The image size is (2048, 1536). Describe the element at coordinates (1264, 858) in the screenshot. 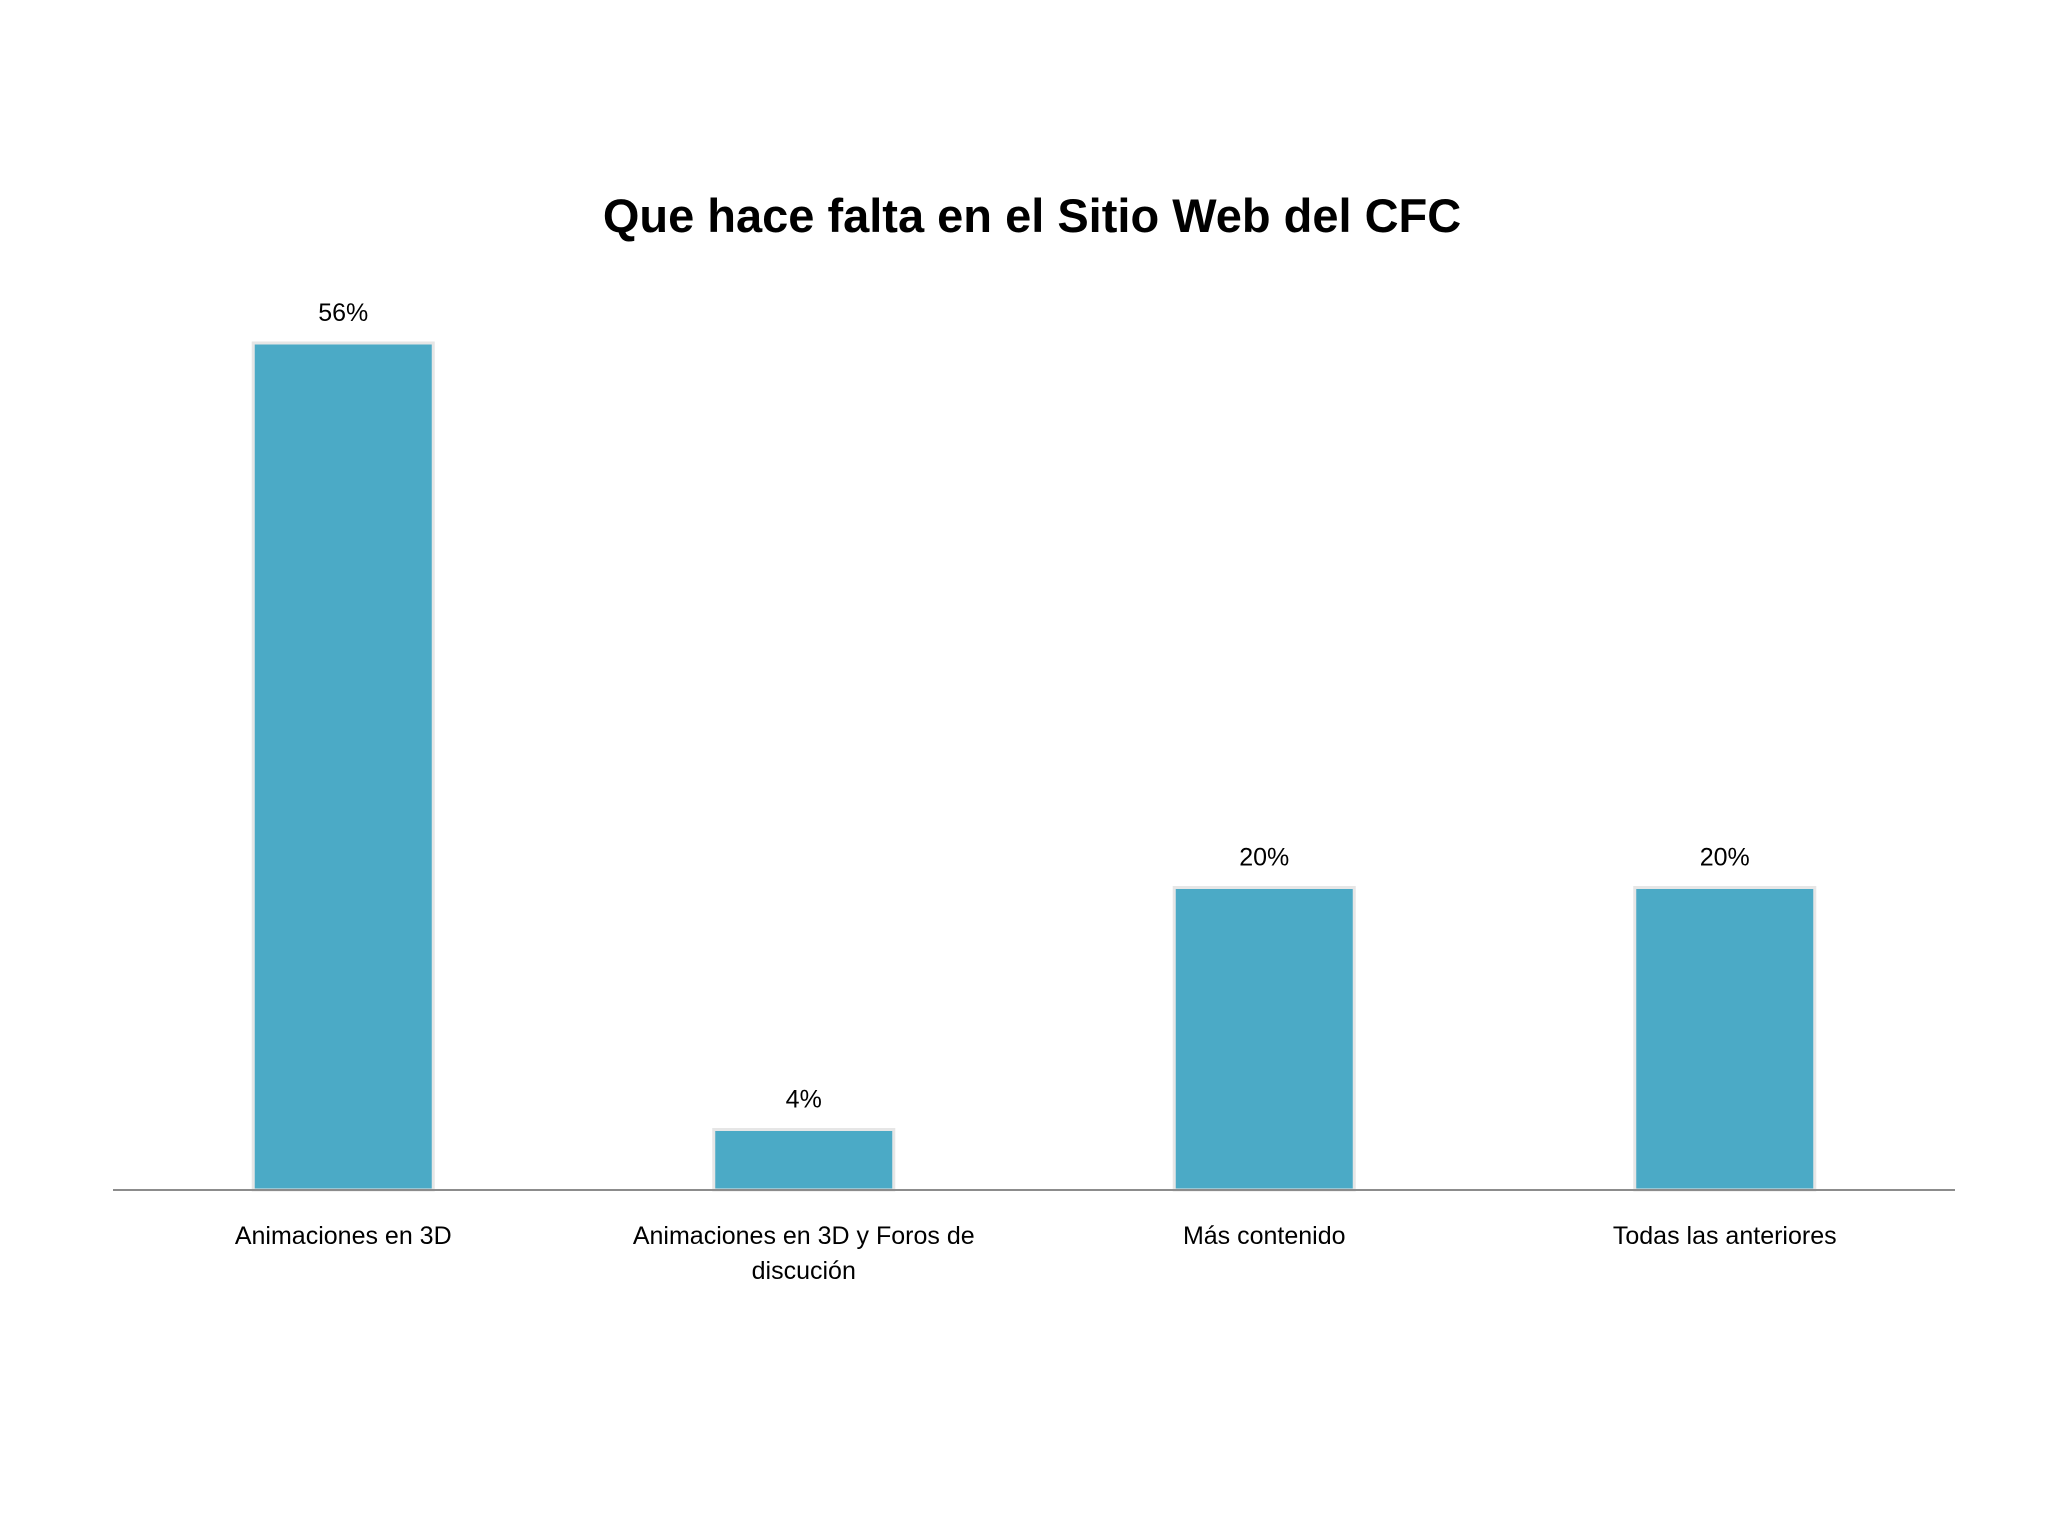

I see `data-label-3: 20%` at that location.